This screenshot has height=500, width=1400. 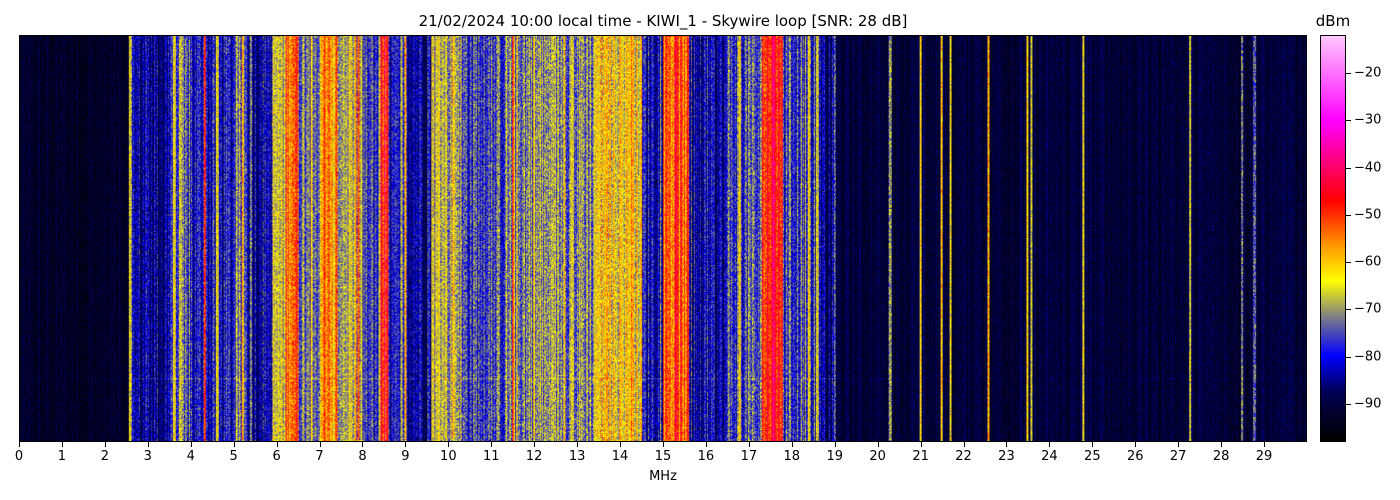 I want to click on x-tick-label: 21, so click(x=920, y=456).